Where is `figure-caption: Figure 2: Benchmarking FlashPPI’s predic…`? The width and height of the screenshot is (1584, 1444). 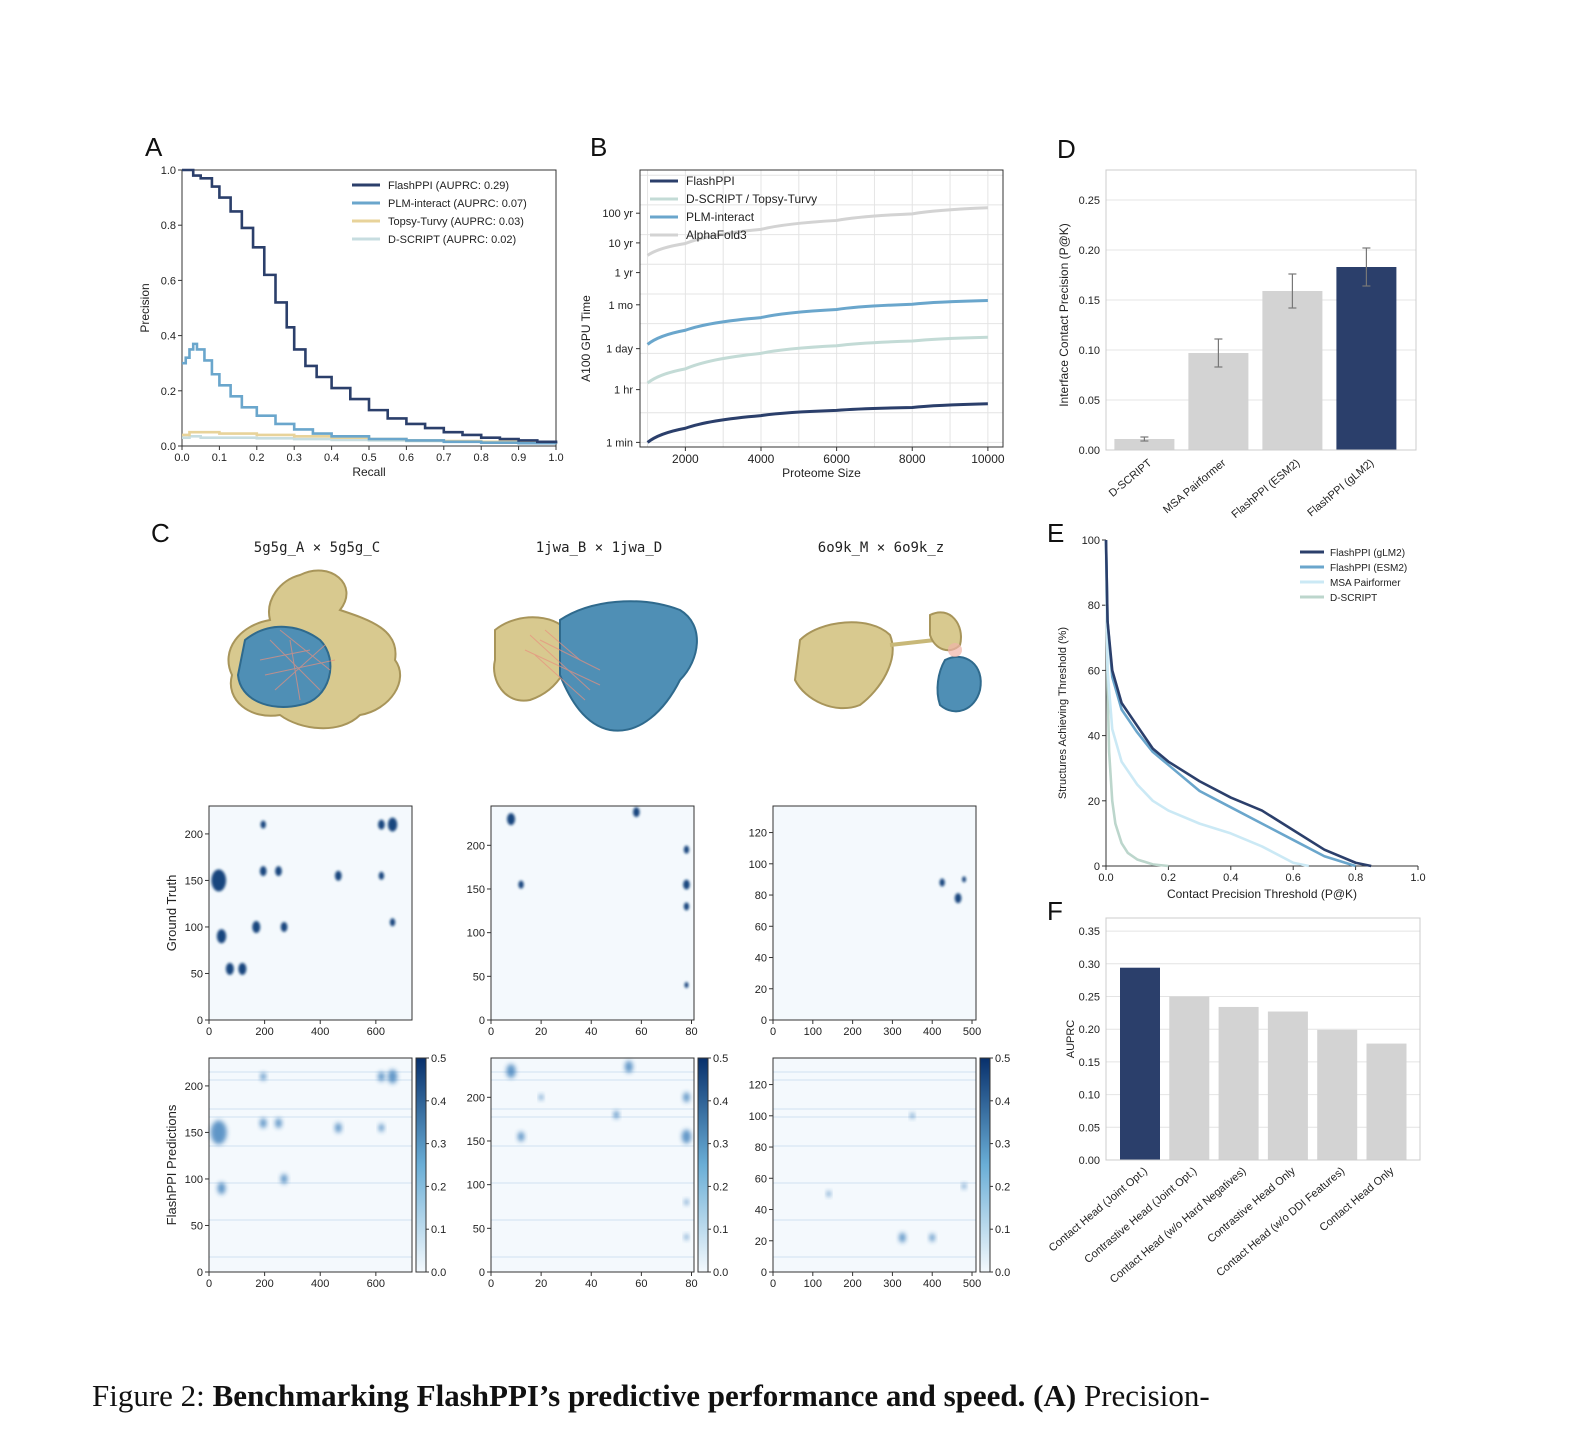 figure-caption: Figure 2: Benchmarking FlashPPI’s predic… is located at coordinates (802, 1396).